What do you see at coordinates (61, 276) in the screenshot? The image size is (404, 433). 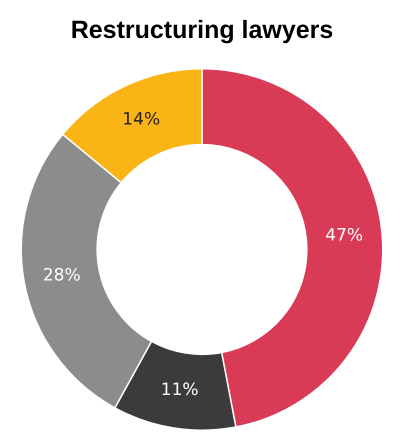 I see `data-label: 28%` at bounding box center [61, 276].